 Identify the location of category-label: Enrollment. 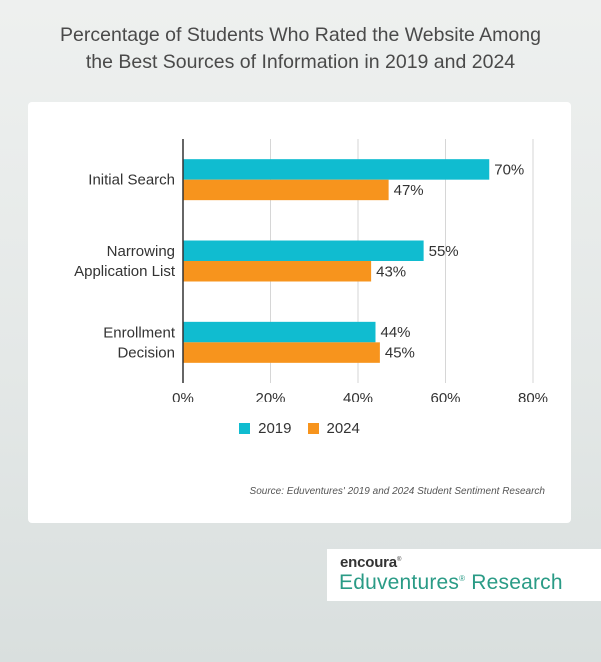
(139, 332).